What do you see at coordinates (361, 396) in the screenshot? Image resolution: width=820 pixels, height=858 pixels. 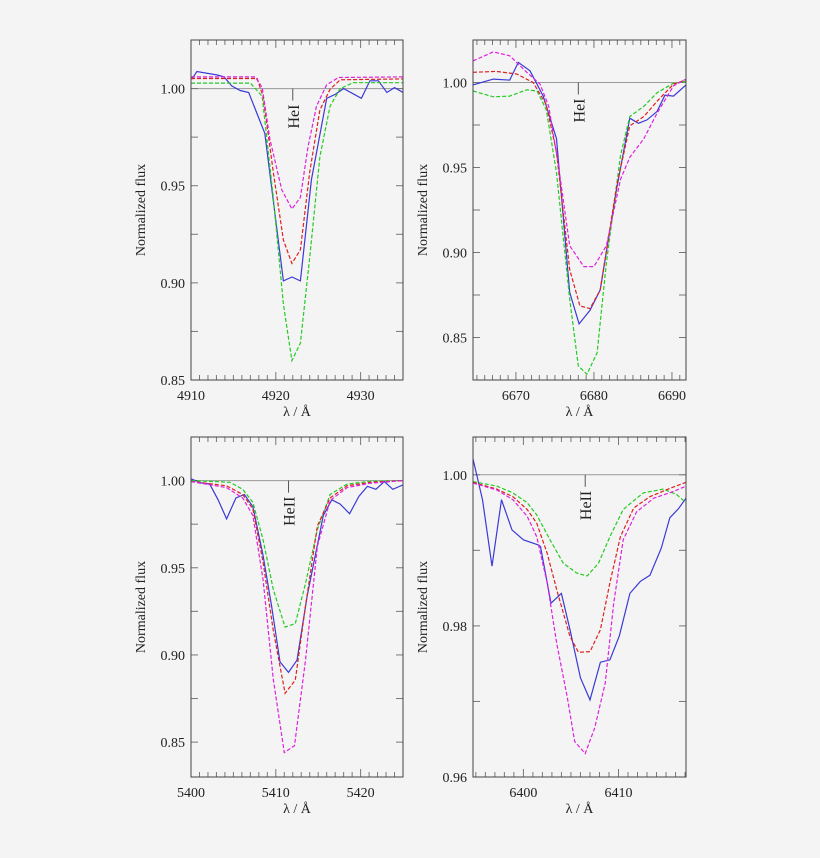 I see `x-tick-label: 4930` at bounding box center [361, 396].